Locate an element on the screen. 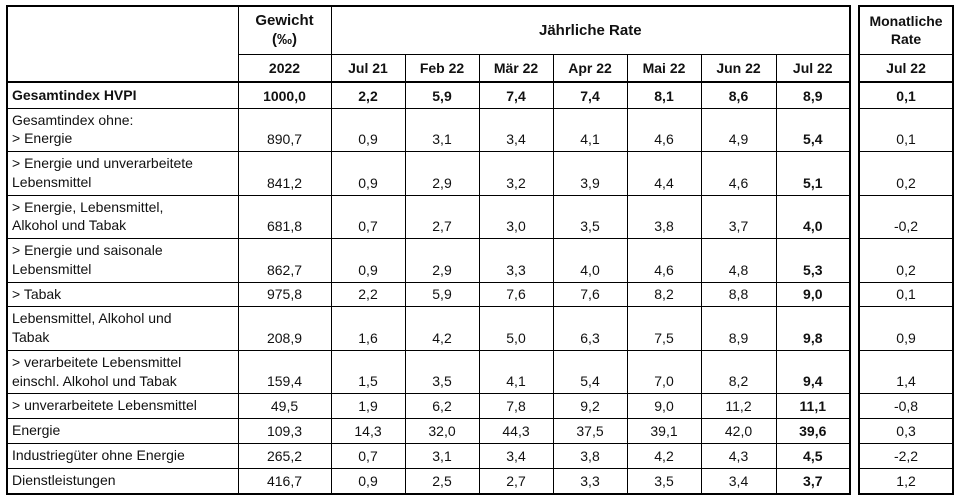  monthly-rate-cell: 0,1 is located at coordinates (906, 95).